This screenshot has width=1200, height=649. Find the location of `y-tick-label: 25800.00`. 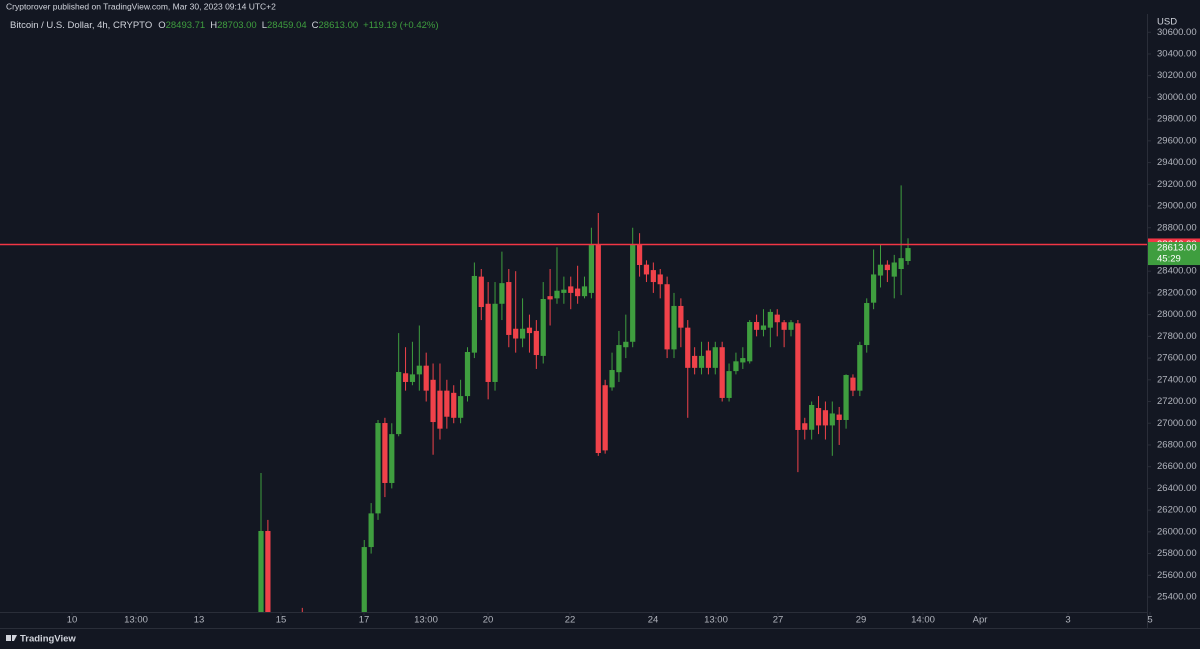

y-tick-label: 25800.00 is located at coordinates (1177, 553).